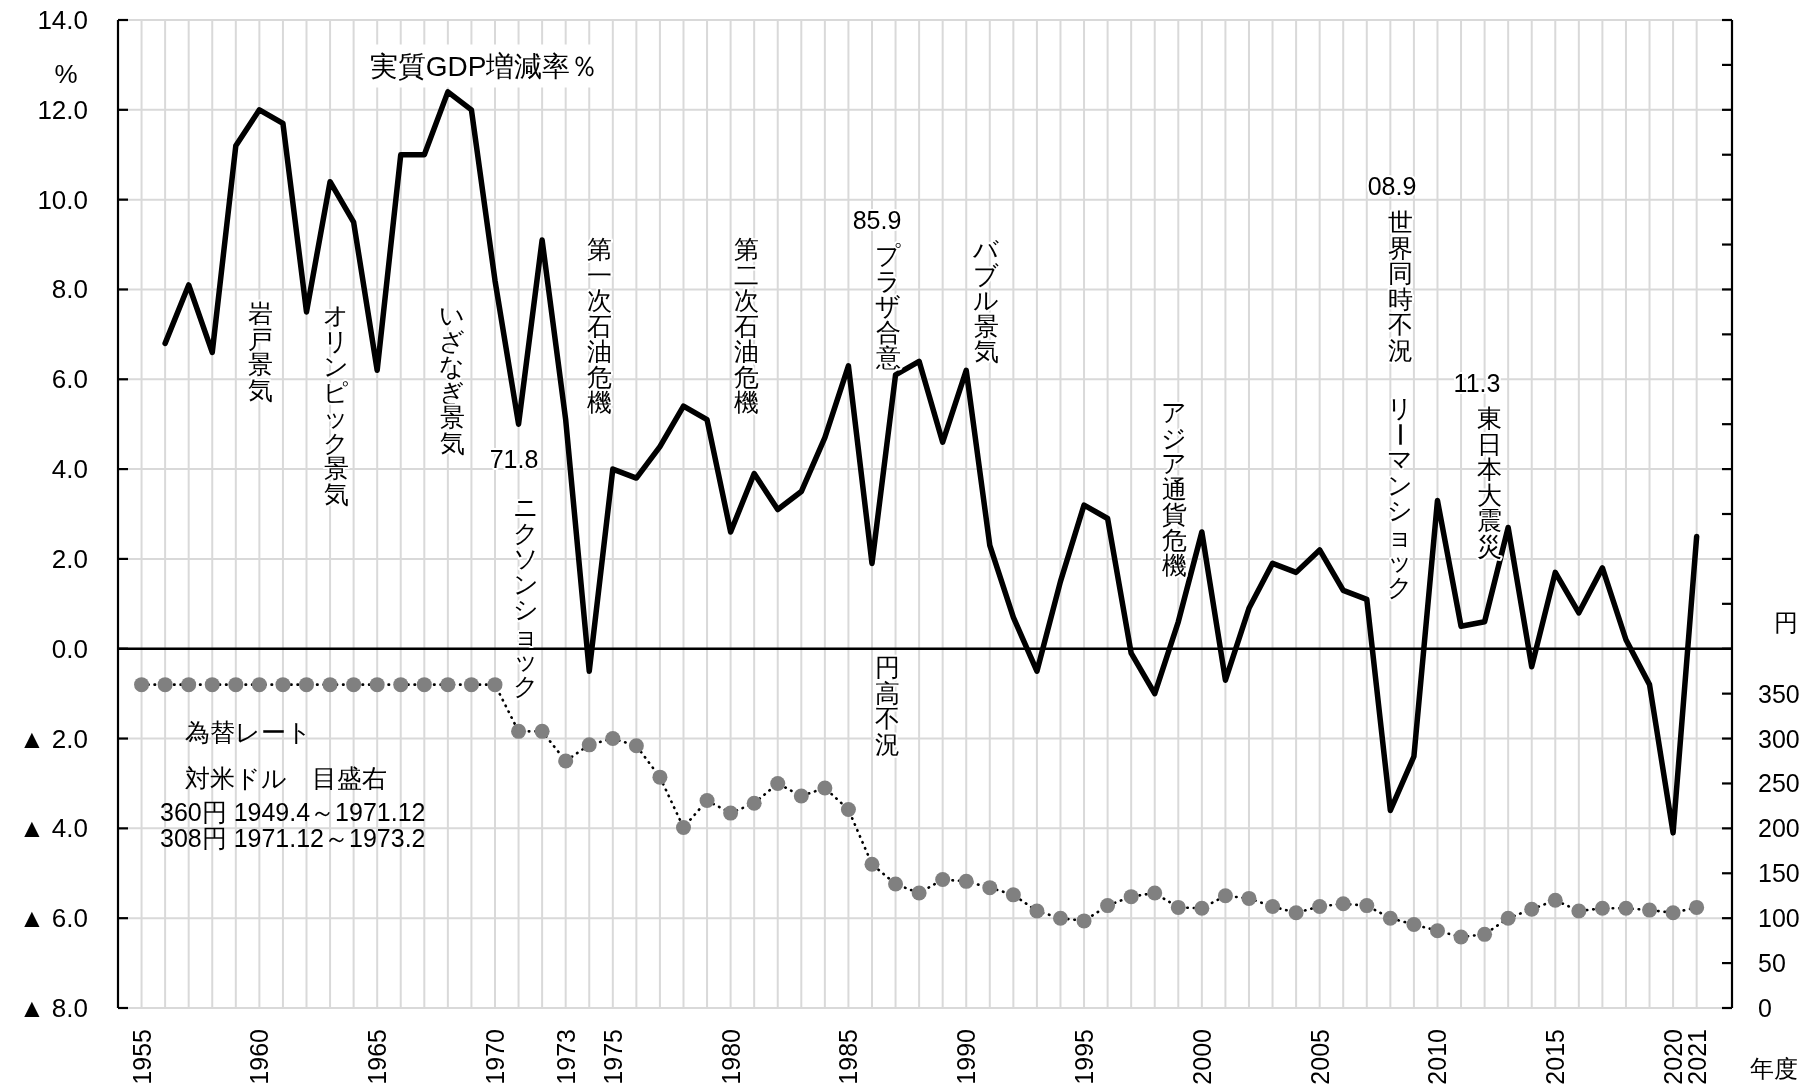 The width and height of the screenshot is (1805, 1088). What do you see at coordinates (53, 828) in the screenshot?
I see `y-tick-label: ▲ 4.0` at bounding box center [53, 828].